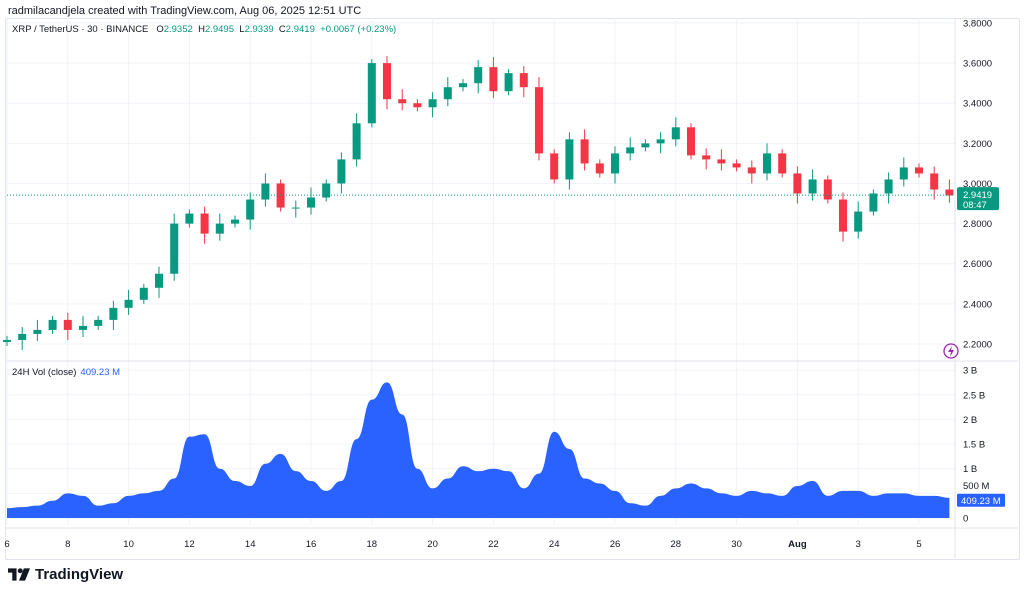  What do you see at coordinates (67, 544) in the screenshot?
I see `x-tick-label: 8` at bounding box center [67, 544].